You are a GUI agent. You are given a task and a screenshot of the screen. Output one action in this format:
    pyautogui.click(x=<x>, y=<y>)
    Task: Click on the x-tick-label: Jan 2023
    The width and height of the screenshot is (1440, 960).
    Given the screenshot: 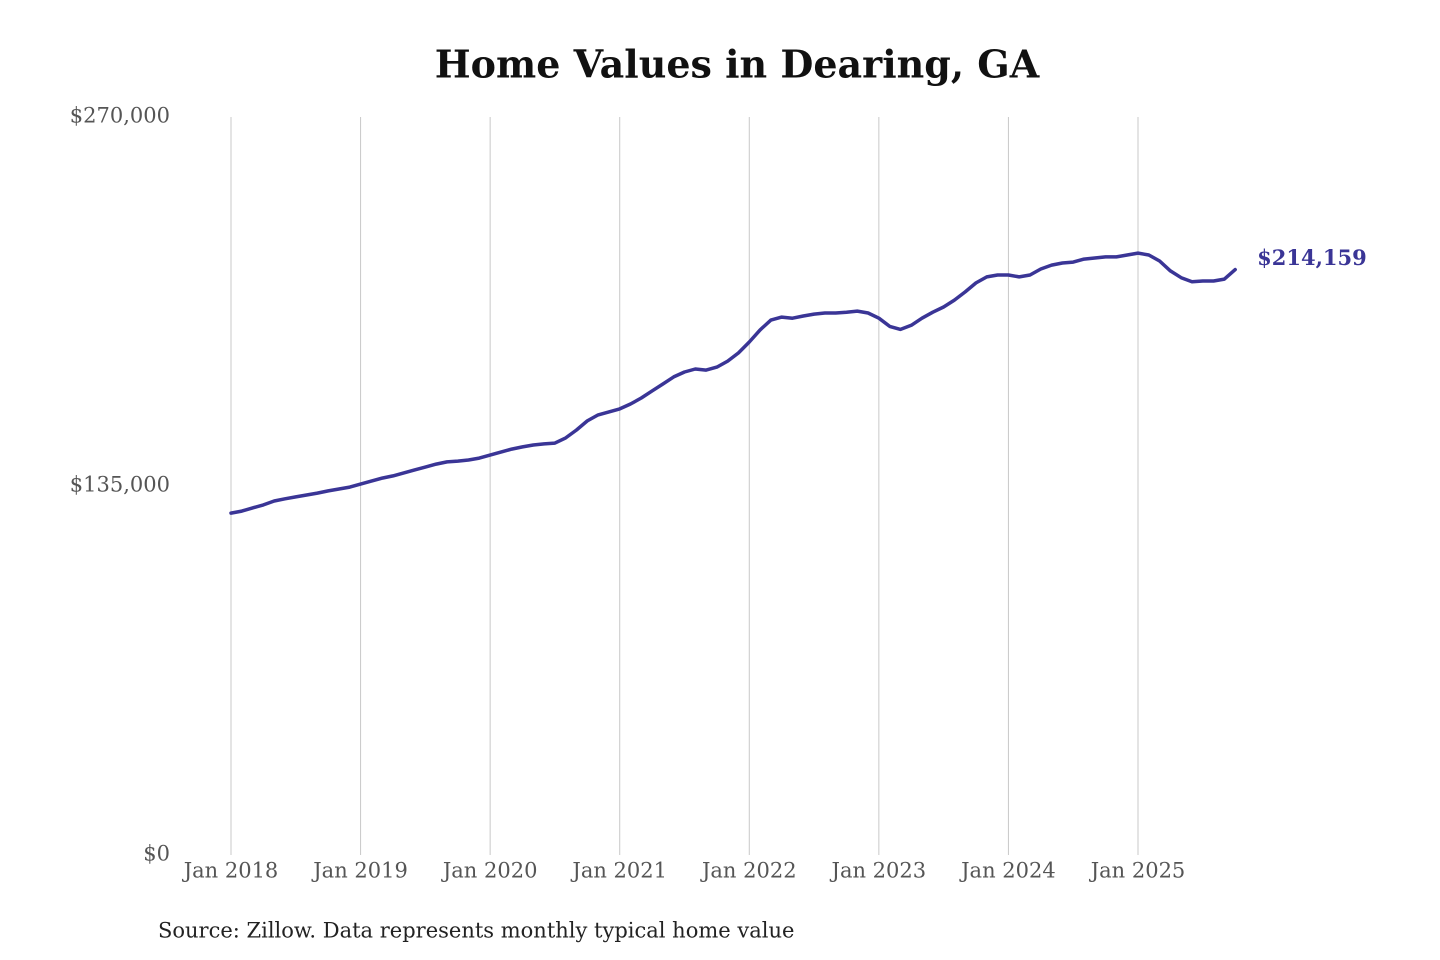 What is the action you would take?
    pyautogui.click(x=878, y=871)
    